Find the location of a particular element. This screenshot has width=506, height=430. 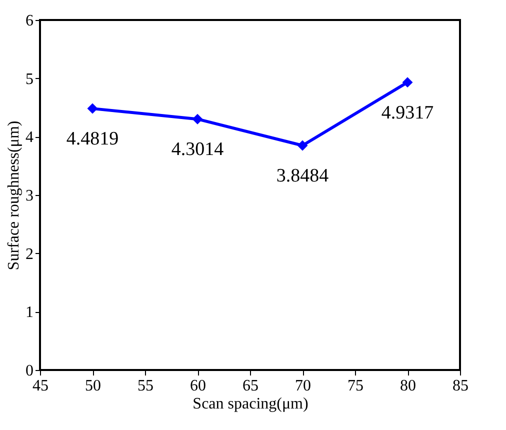

x-tick-label: 75 is located at coordinates (356, 386).